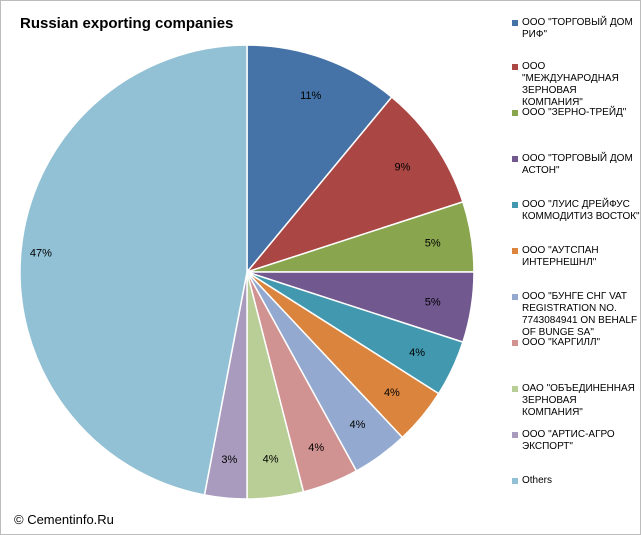 This screenshot has height=535, width=641. What do you see at coordinates (581, 401) in the screenshot?
I see `legend-label-8: ОАО "ОБЪЕДИНЕННАЯ ЗЕРНОВАЯ КОМПАНИЯ"` at bounding box center [581, 401].